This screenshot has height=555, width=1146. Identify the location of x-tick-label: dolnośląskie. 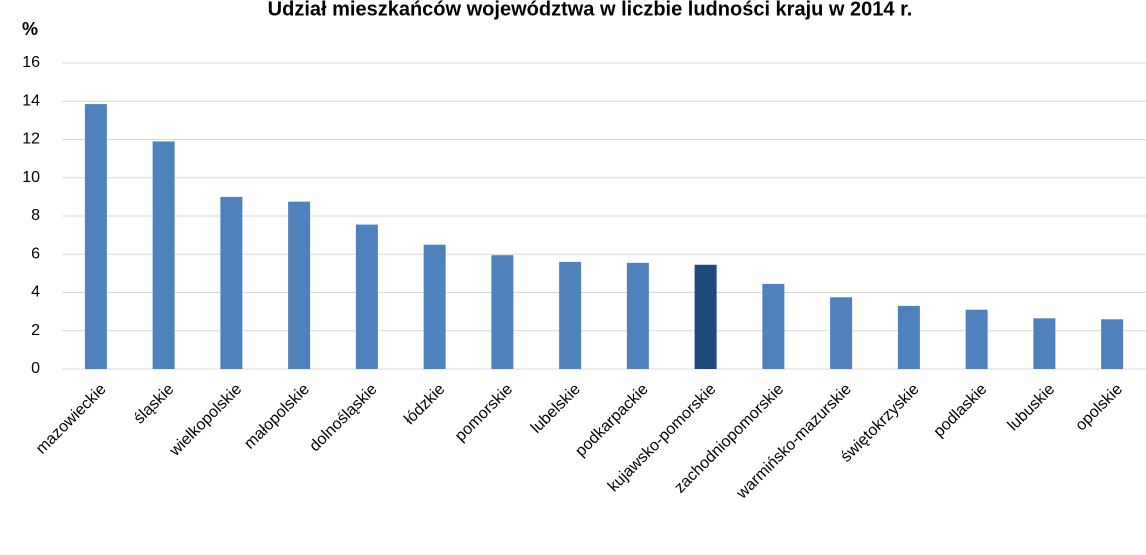
(343, 418).